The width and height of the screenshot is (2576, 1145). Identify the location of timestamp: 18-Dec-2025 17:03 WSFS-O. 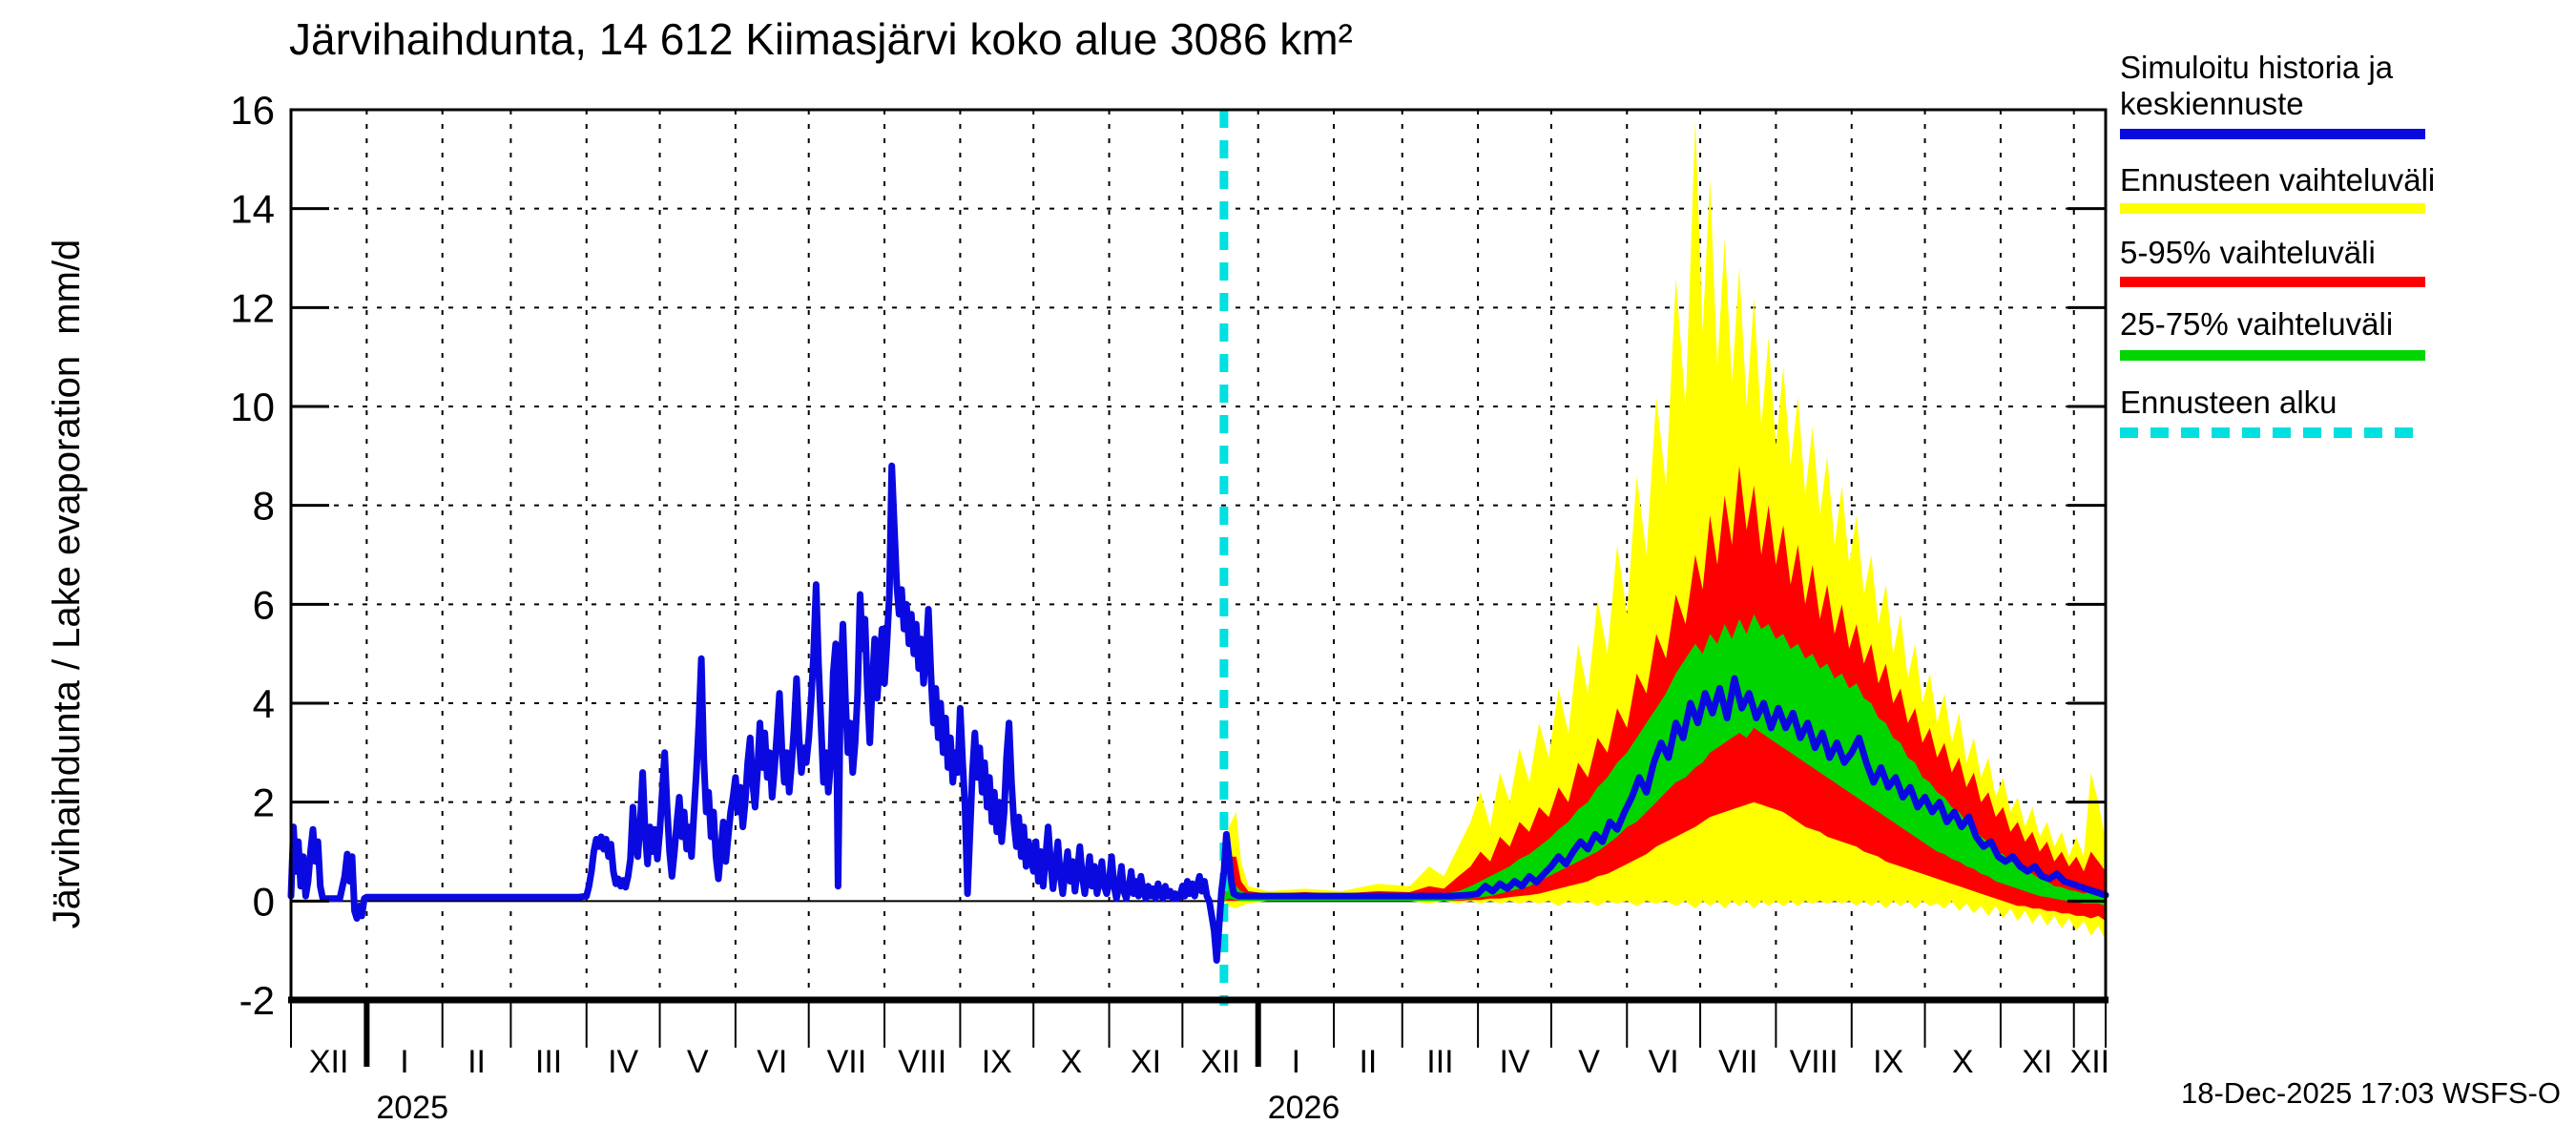
(2370, 1093).